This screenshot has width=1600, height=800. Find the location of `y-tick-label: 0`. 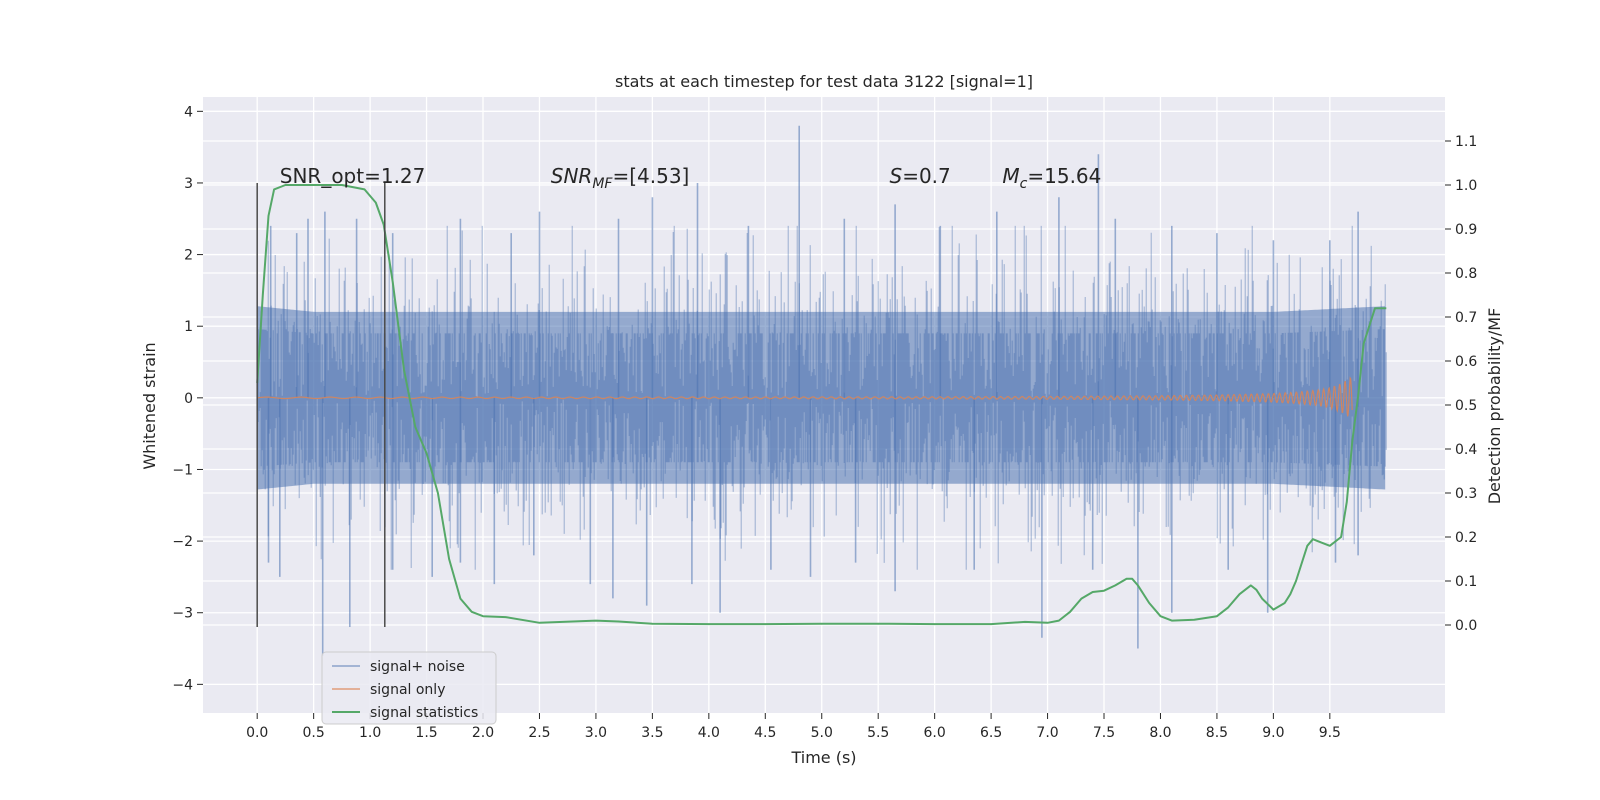

y-tick-label: 0 is located at coordinates (188, 399).